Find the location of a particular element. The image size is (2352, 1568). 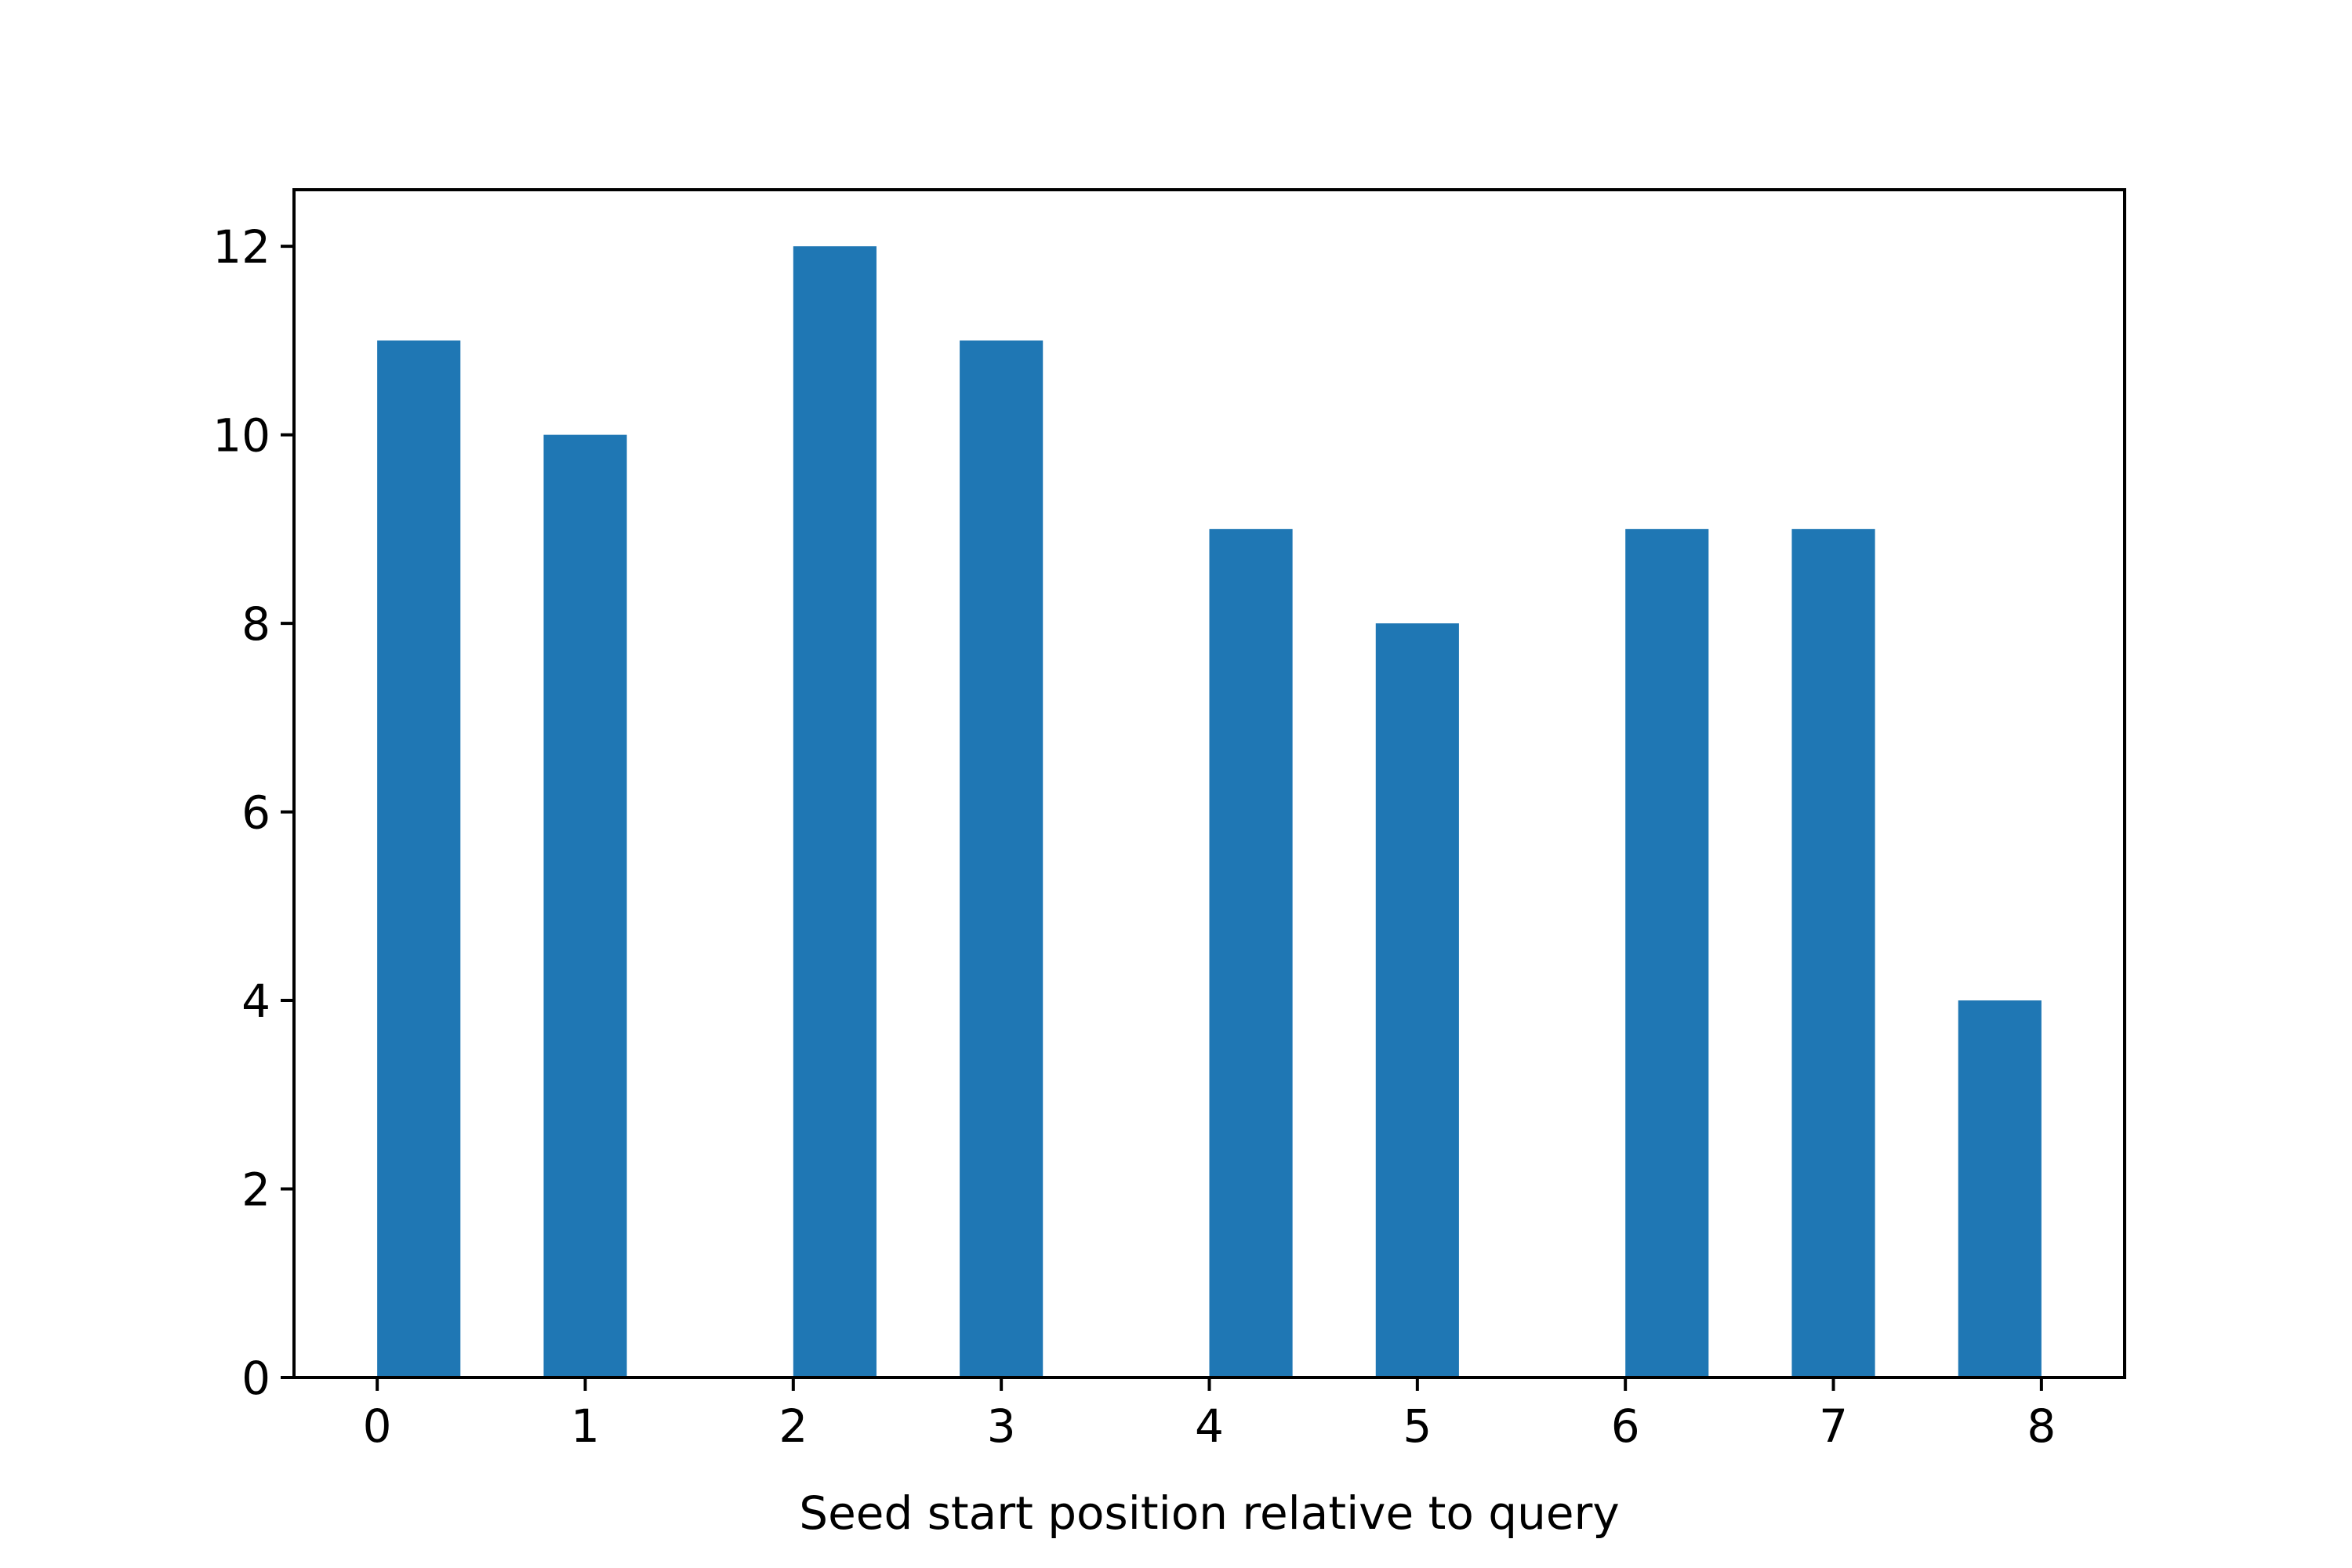

x-tick-label: 4 is located at coordinates (1209, 1426).